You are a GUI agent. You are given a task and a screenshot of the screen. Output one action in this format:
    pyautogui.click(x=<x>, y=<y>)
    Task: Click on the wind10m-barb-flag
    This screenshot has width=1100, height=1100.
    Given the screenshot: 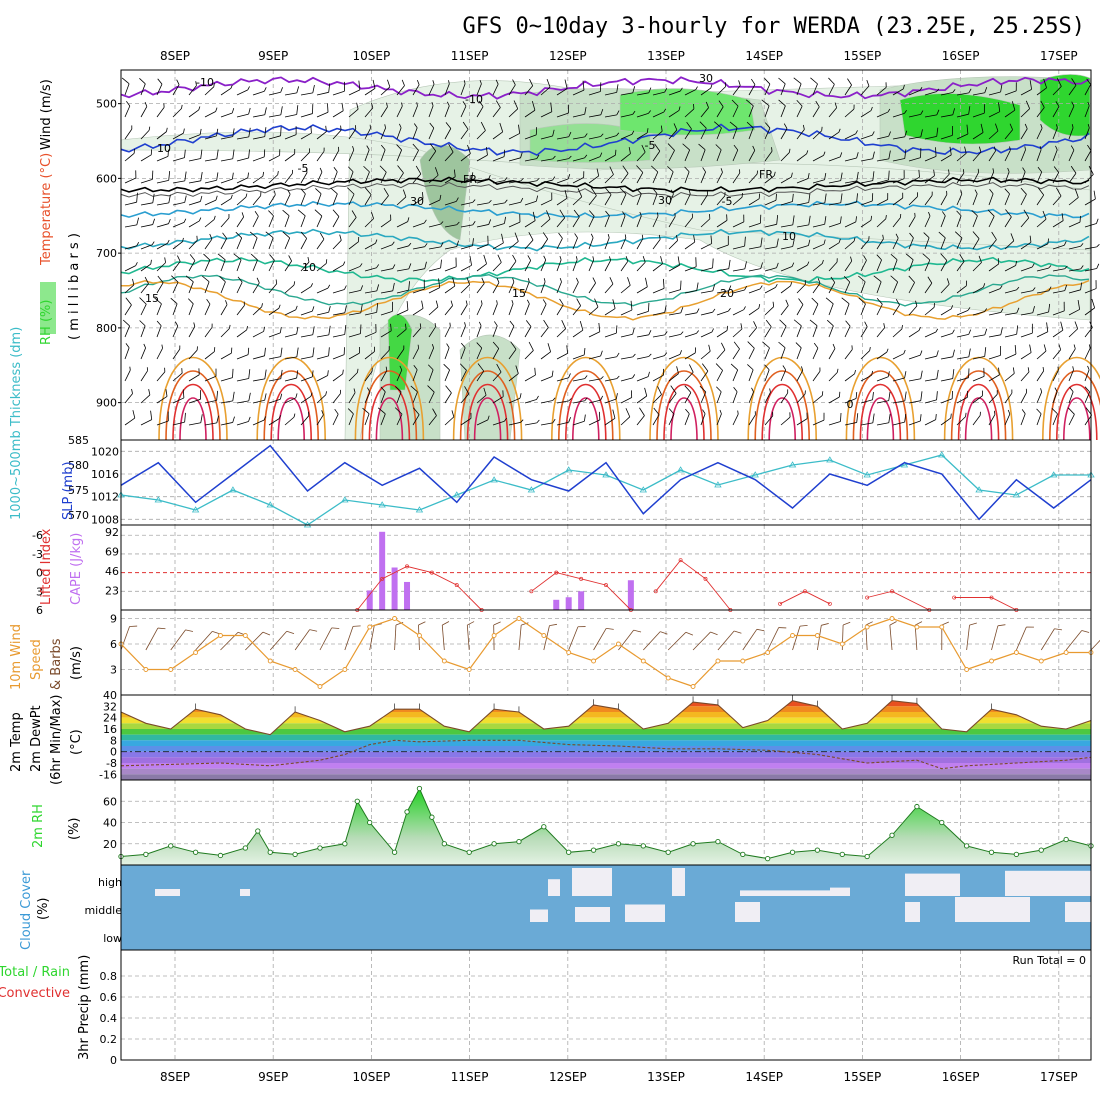 What is the action you would take?
    pyautogui.click(x=266, y=633)
    